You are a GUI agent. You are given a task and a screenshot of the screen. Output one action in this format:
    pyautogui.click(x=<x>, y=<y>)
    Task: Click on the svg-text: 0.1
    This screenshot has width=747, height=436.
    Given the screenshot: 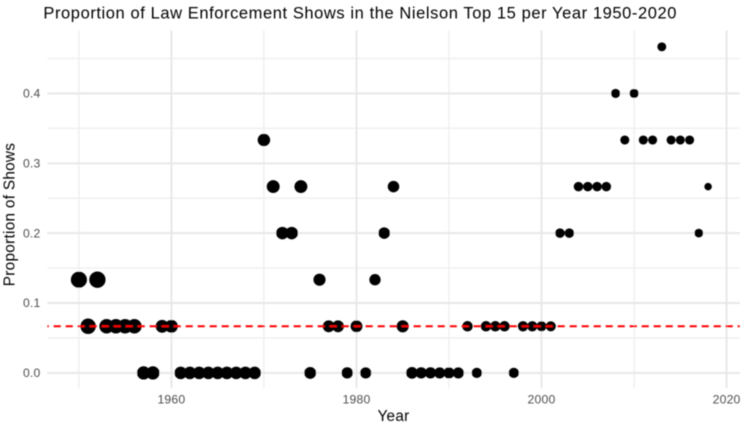 What is the action you would take?
    pyautogui.click(x=32, y=303)
    